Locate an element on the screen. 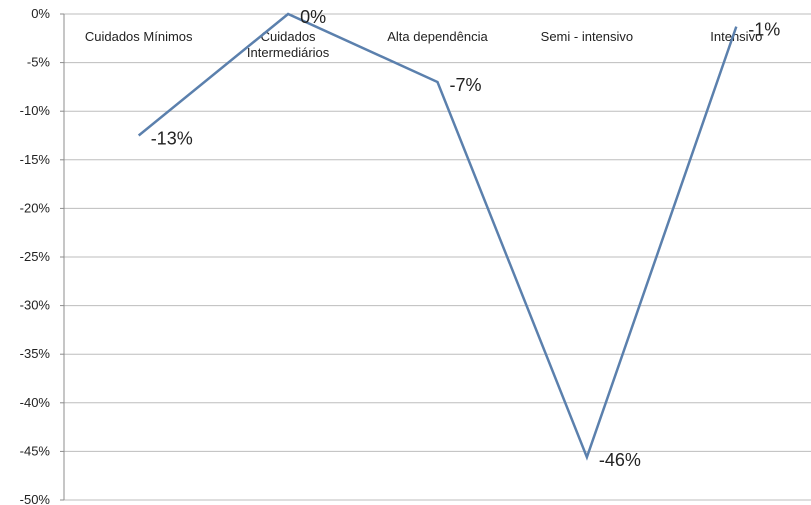  category-label: Cuidados Mínimos is located at coordinates (139, 36).